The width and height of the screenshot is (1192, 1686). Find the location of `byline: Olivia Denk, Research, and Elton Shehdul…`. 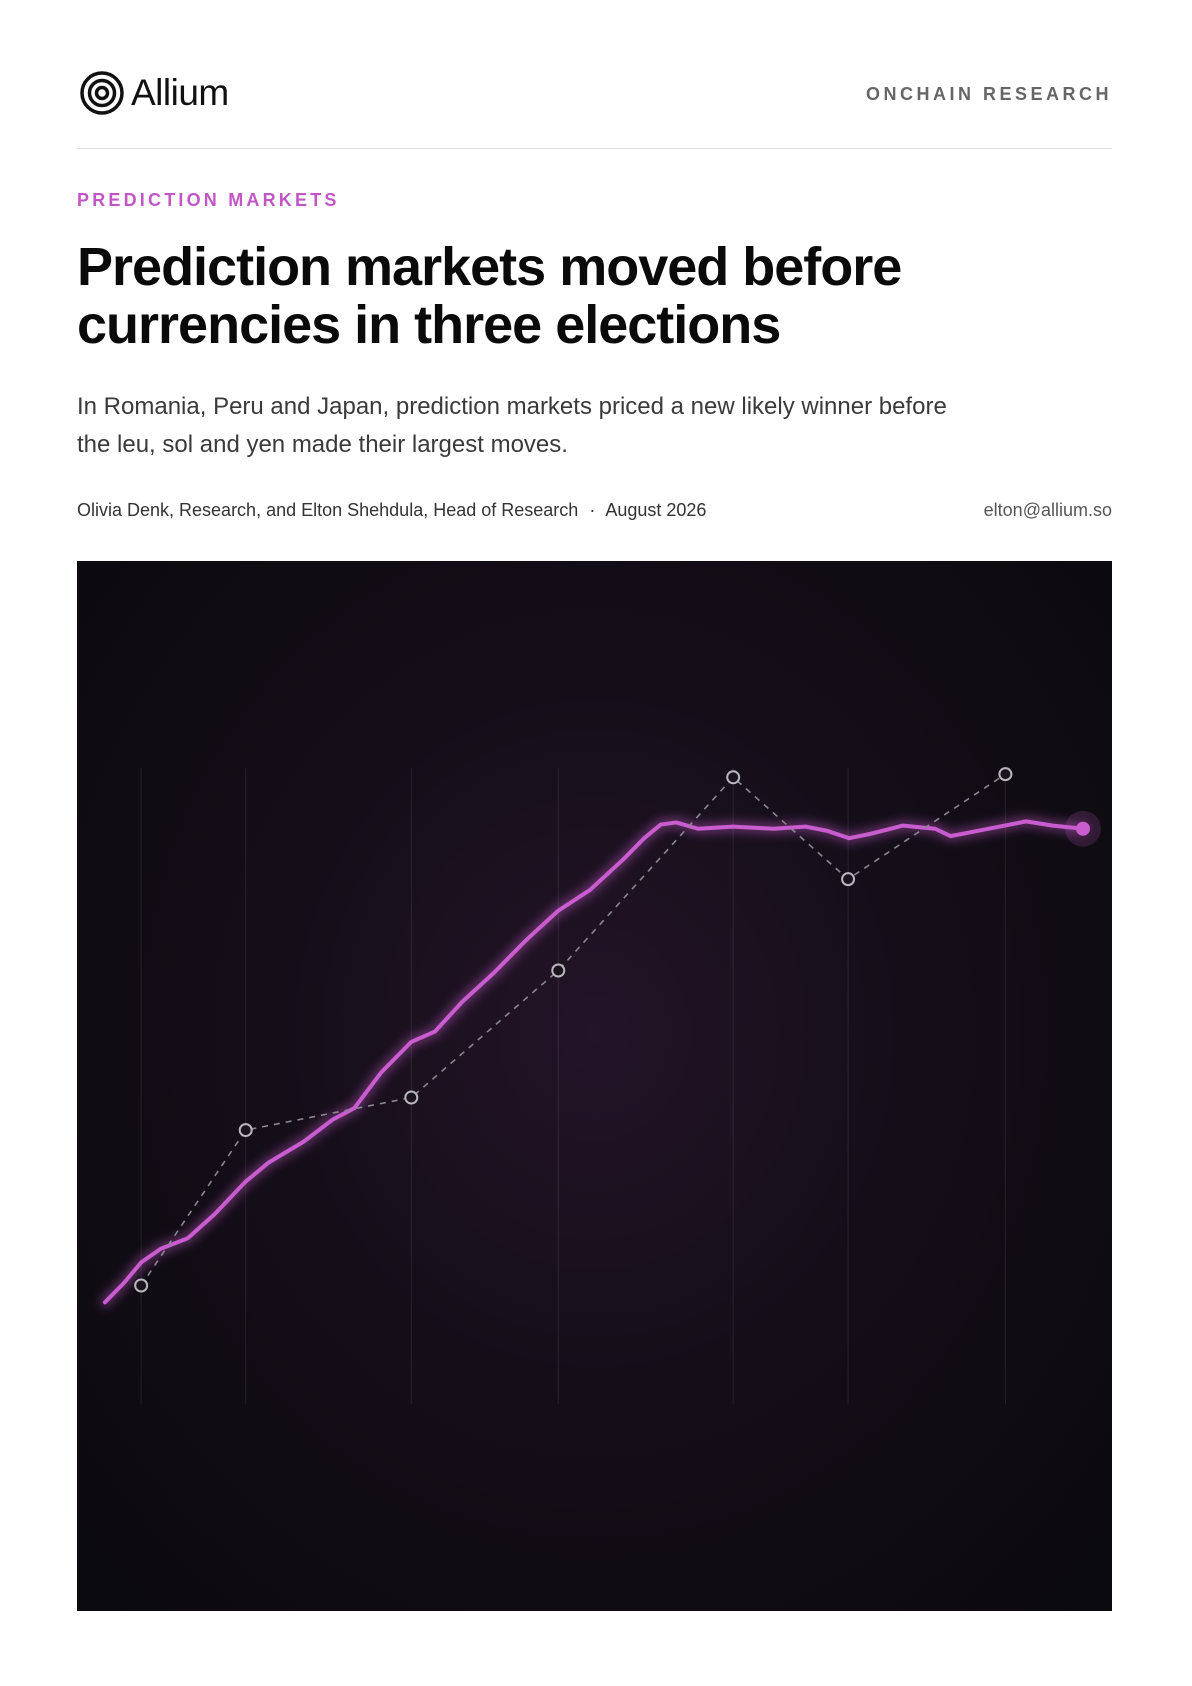

byline: Olivia Denk, Research, and Elton Shehdul… is located at coordinates (328, 510).